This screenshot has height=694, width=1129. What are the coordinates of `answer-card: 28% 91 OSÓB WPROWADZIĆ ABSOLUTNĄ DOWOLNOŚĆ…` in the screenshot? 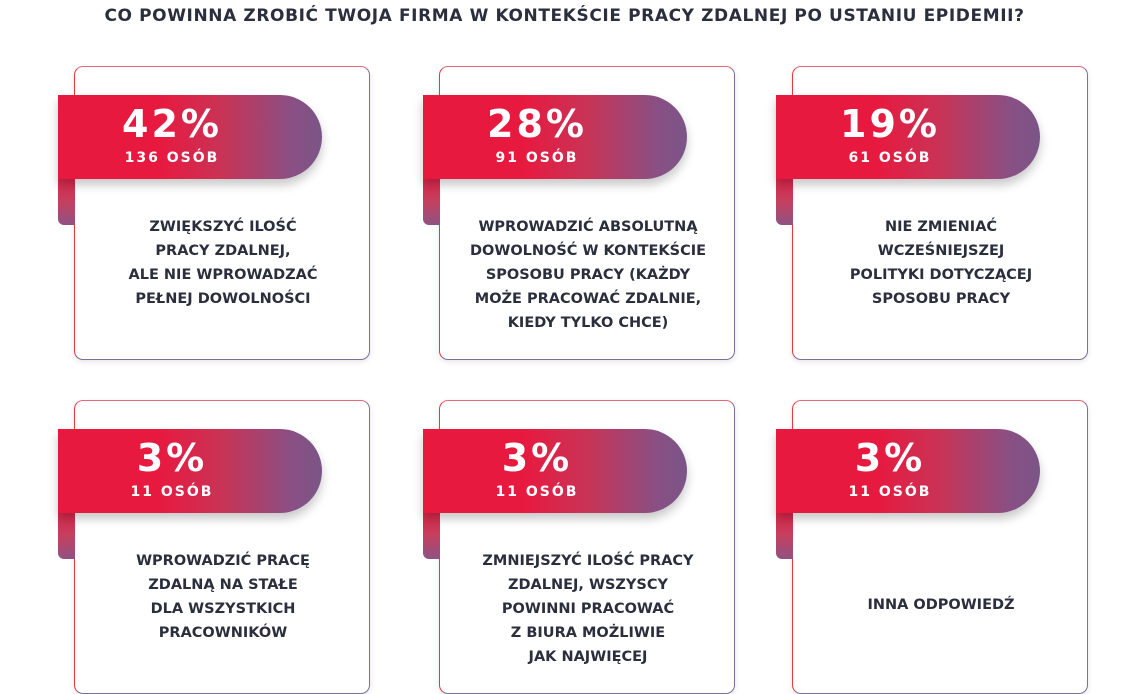 It's located at (579, 213).